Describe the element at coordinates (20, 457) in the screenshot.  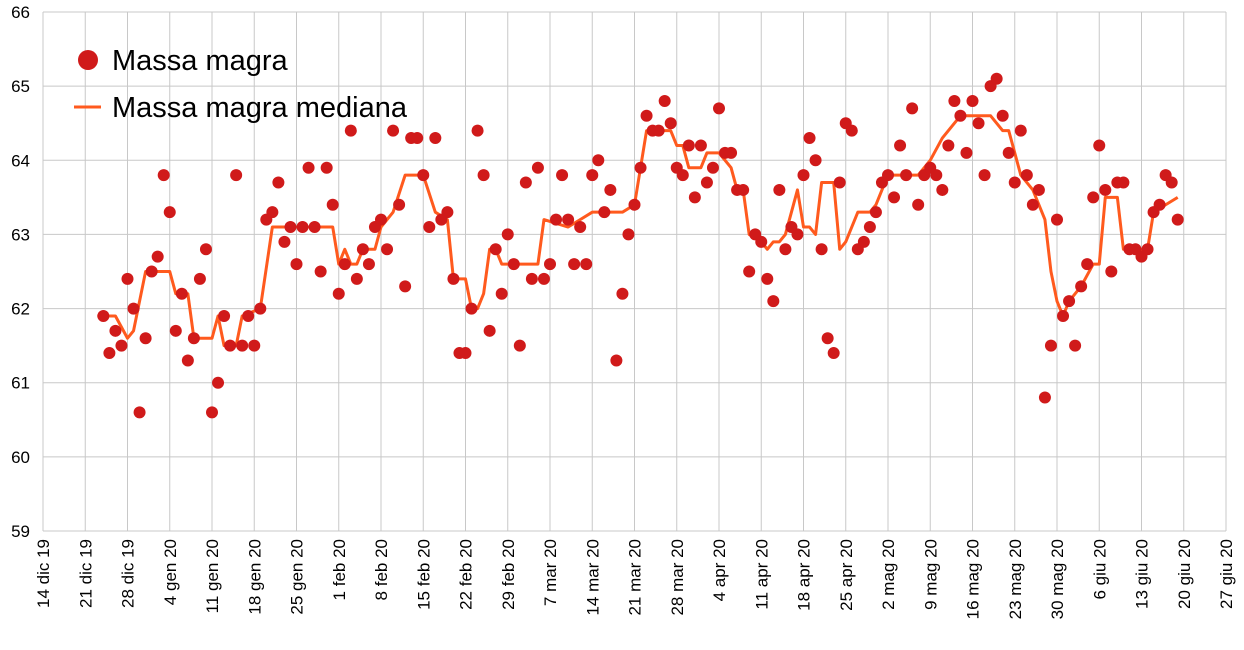
I see `y-tick-label: 60` at that location.